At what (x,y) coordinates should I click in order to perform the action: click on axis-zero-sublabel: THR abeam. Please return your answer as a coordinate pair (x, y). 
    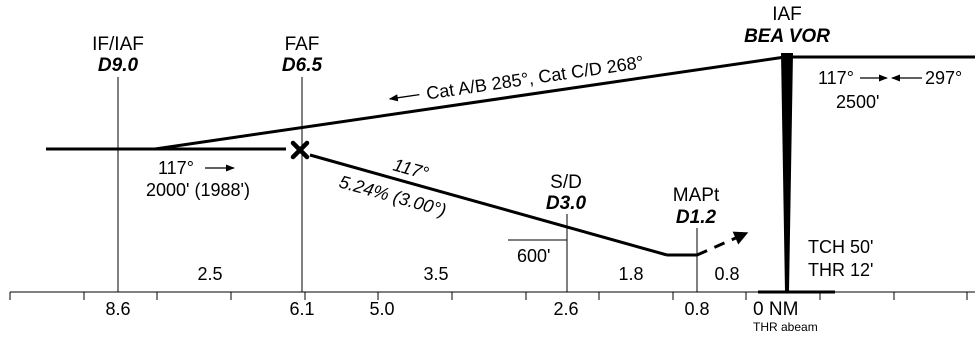
    Looking at the image, I should click on (785, 327).